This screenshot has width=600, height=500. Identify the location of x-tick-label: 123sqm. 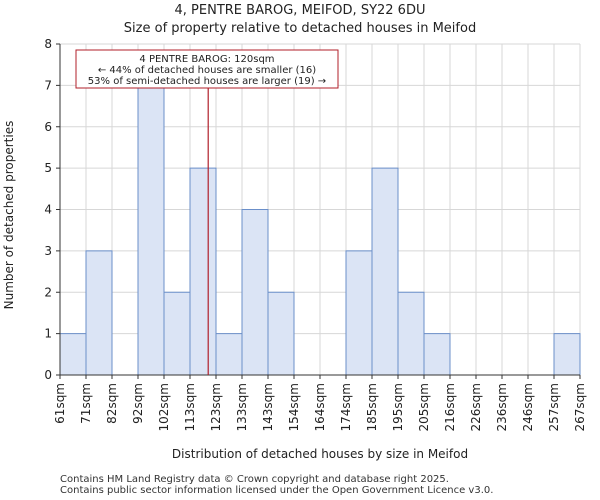
(216, 407).